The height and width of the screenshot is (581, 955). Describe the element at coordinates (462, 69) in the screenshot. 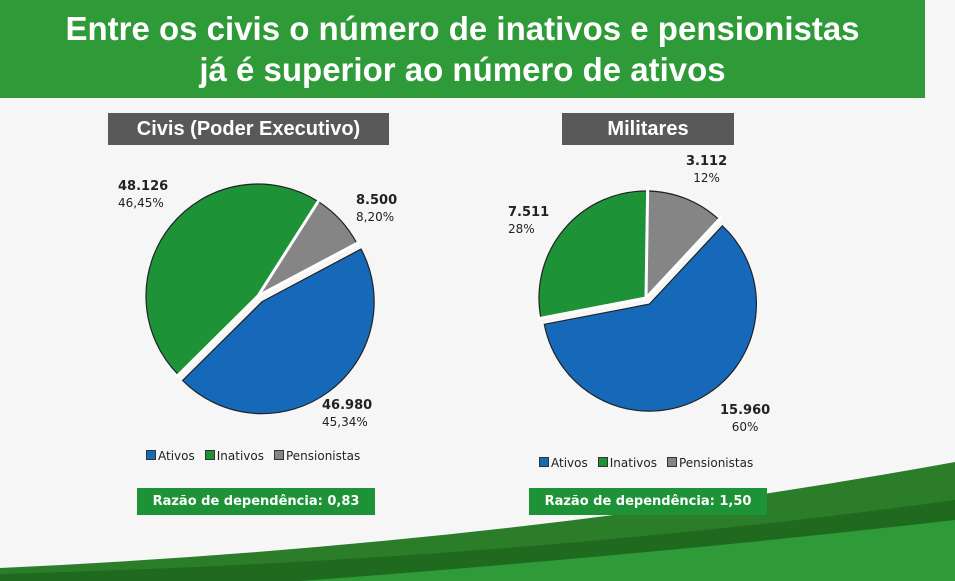

I see `title-line-2: já é superior ao número de ativos` at that location.